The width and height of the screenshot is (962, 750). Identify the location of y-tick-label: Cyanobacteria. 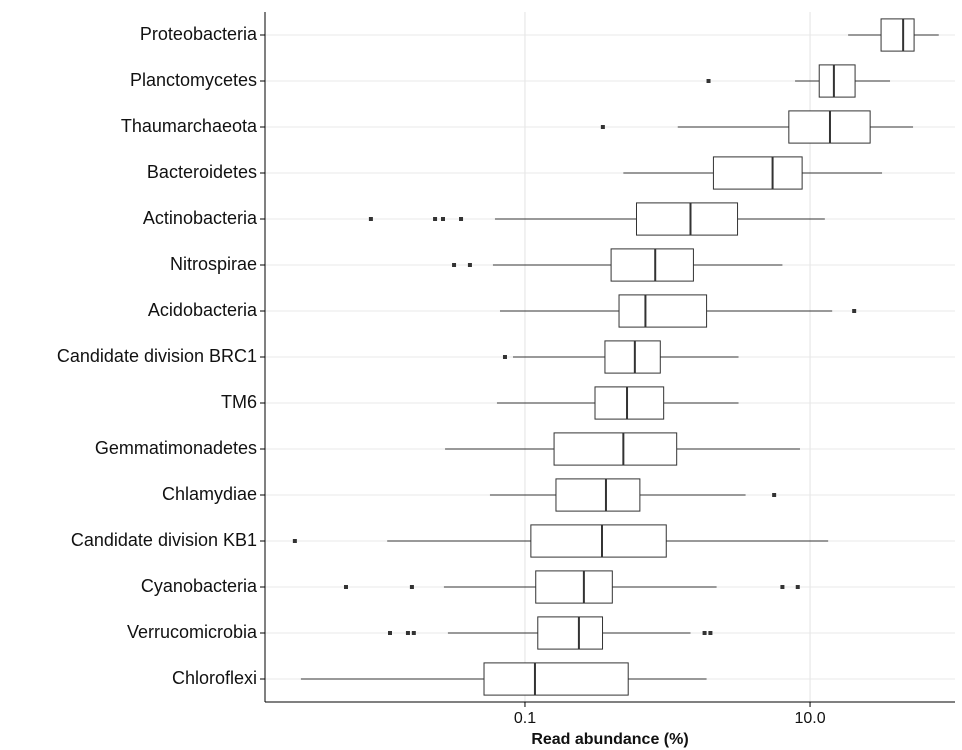
(199, 586).